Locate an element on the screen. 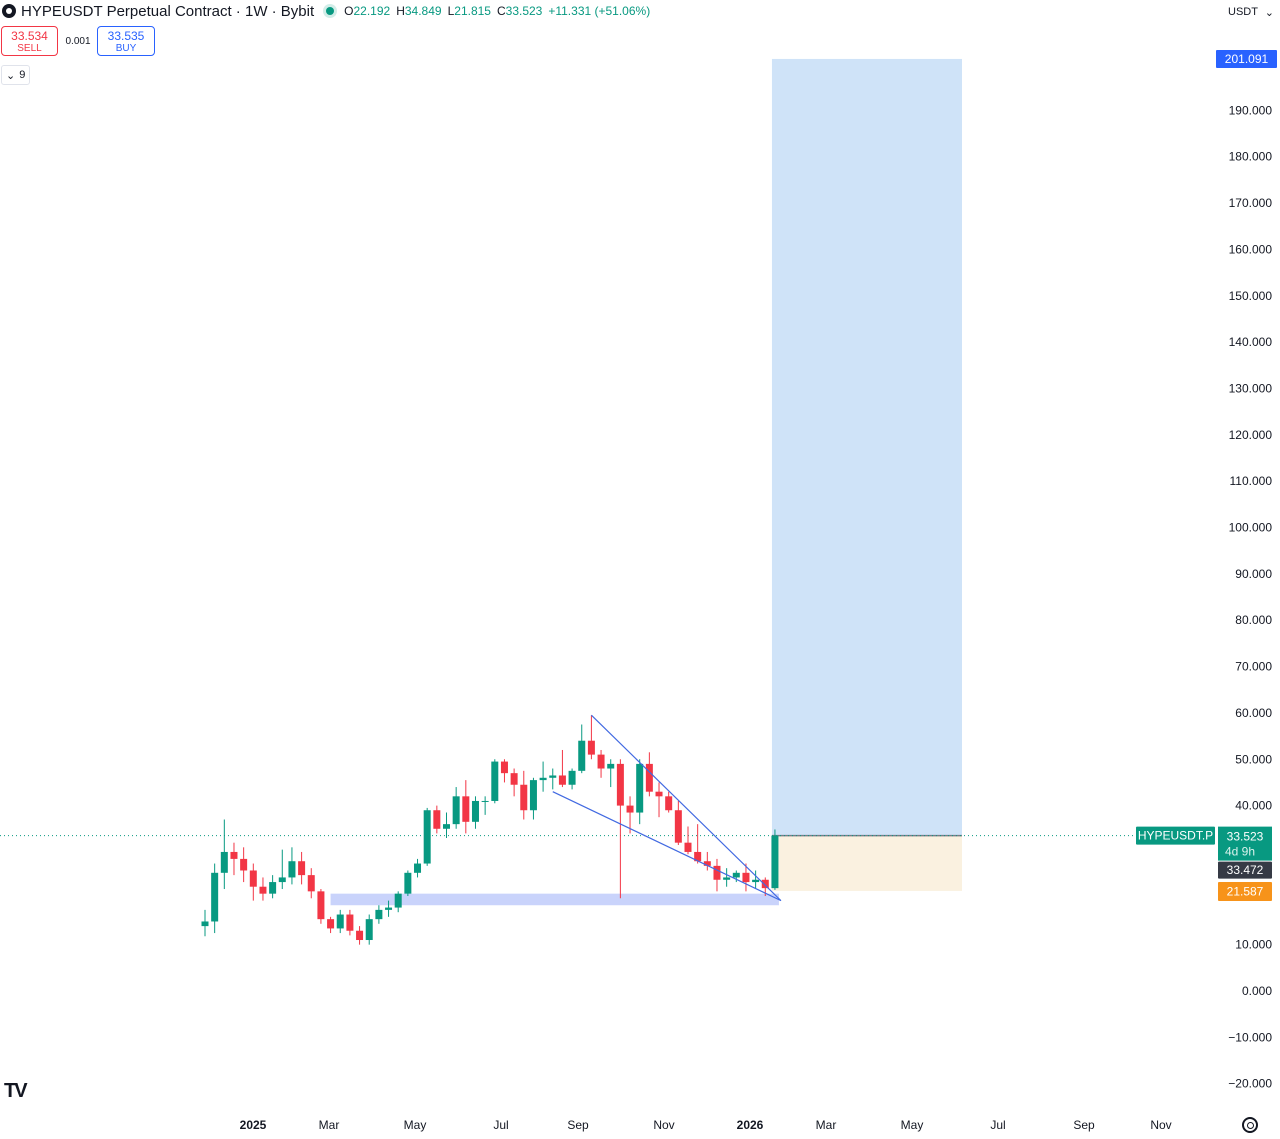  y-axis-tick-label: 40.000 is located at coordinates (1253, 806).